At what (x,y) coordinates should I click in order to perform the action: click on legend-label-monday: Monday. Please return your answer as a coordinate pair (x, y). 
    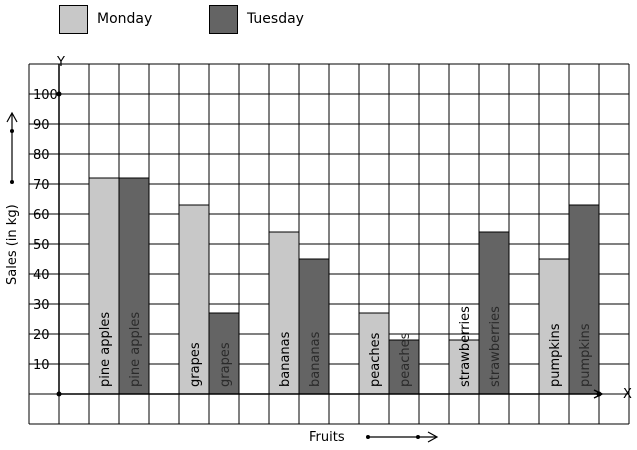
    Looking at the image, I should click on (125, 19).